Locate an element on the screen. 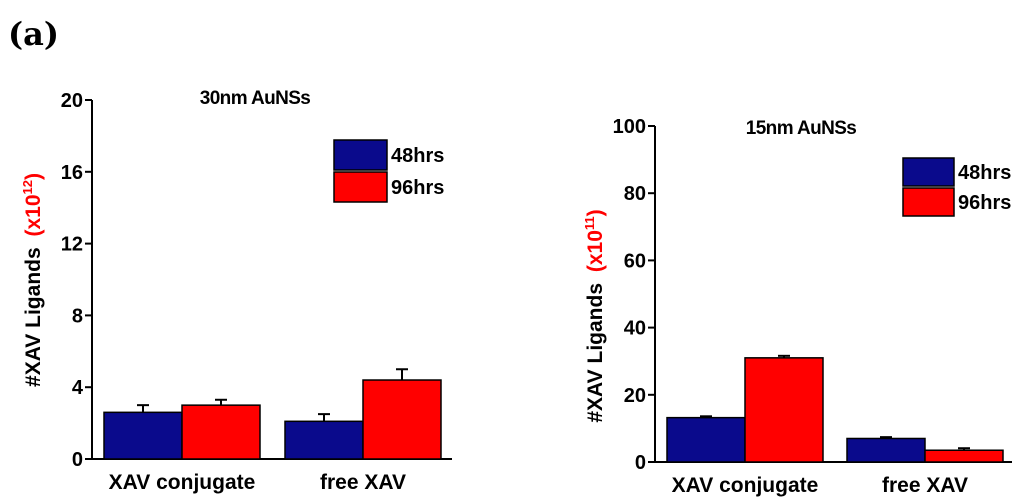 This screenshot has height=498, width=1021. y-tick-label: 4 is located at coordinates (78, 388).